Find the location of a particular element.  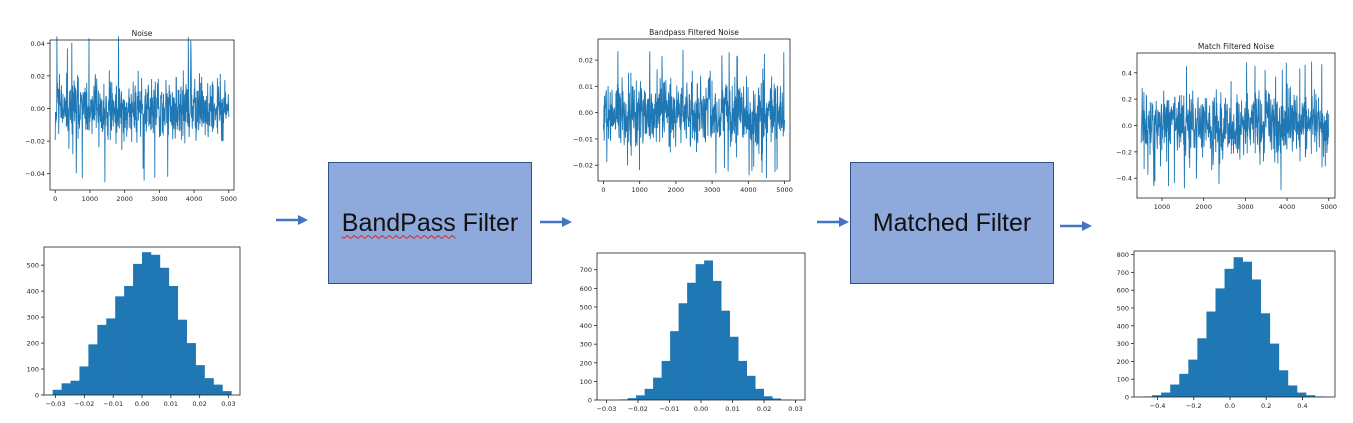

x-tick-label: 0.4 is located at coordinates (1302, 406).